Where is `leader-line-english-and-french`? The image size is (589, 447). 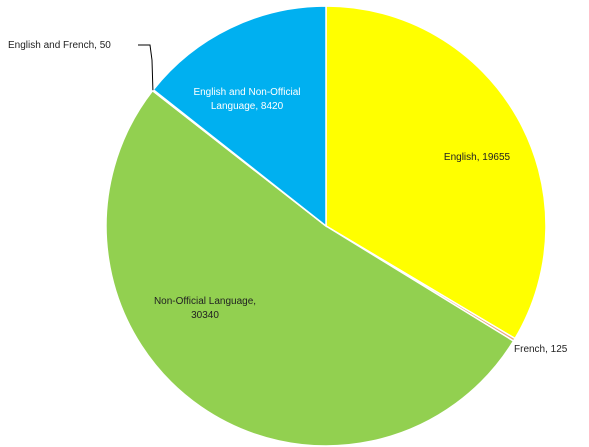 leader-line-english-and-french is located at coordinates (146, 67).